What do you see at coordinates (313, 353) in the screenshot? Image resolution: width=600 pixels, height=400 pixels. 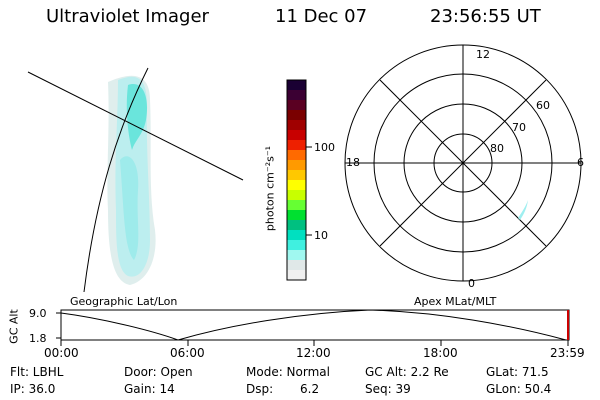 I see `time-tick-1200: 12:00` at bounding box center [313, 353].